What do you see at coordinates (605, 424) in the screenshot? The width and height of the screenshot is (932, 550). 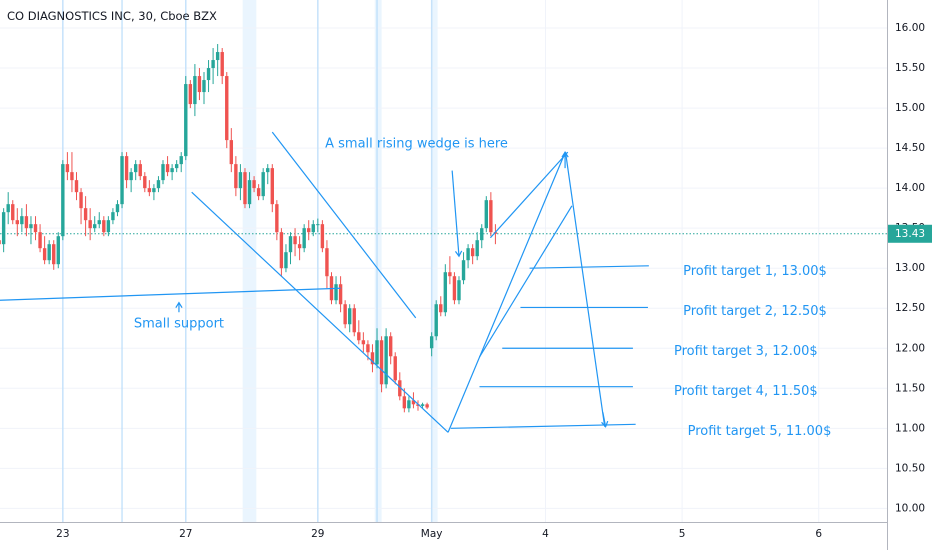 I see `arrow-head` at bounding box center [605, 424].